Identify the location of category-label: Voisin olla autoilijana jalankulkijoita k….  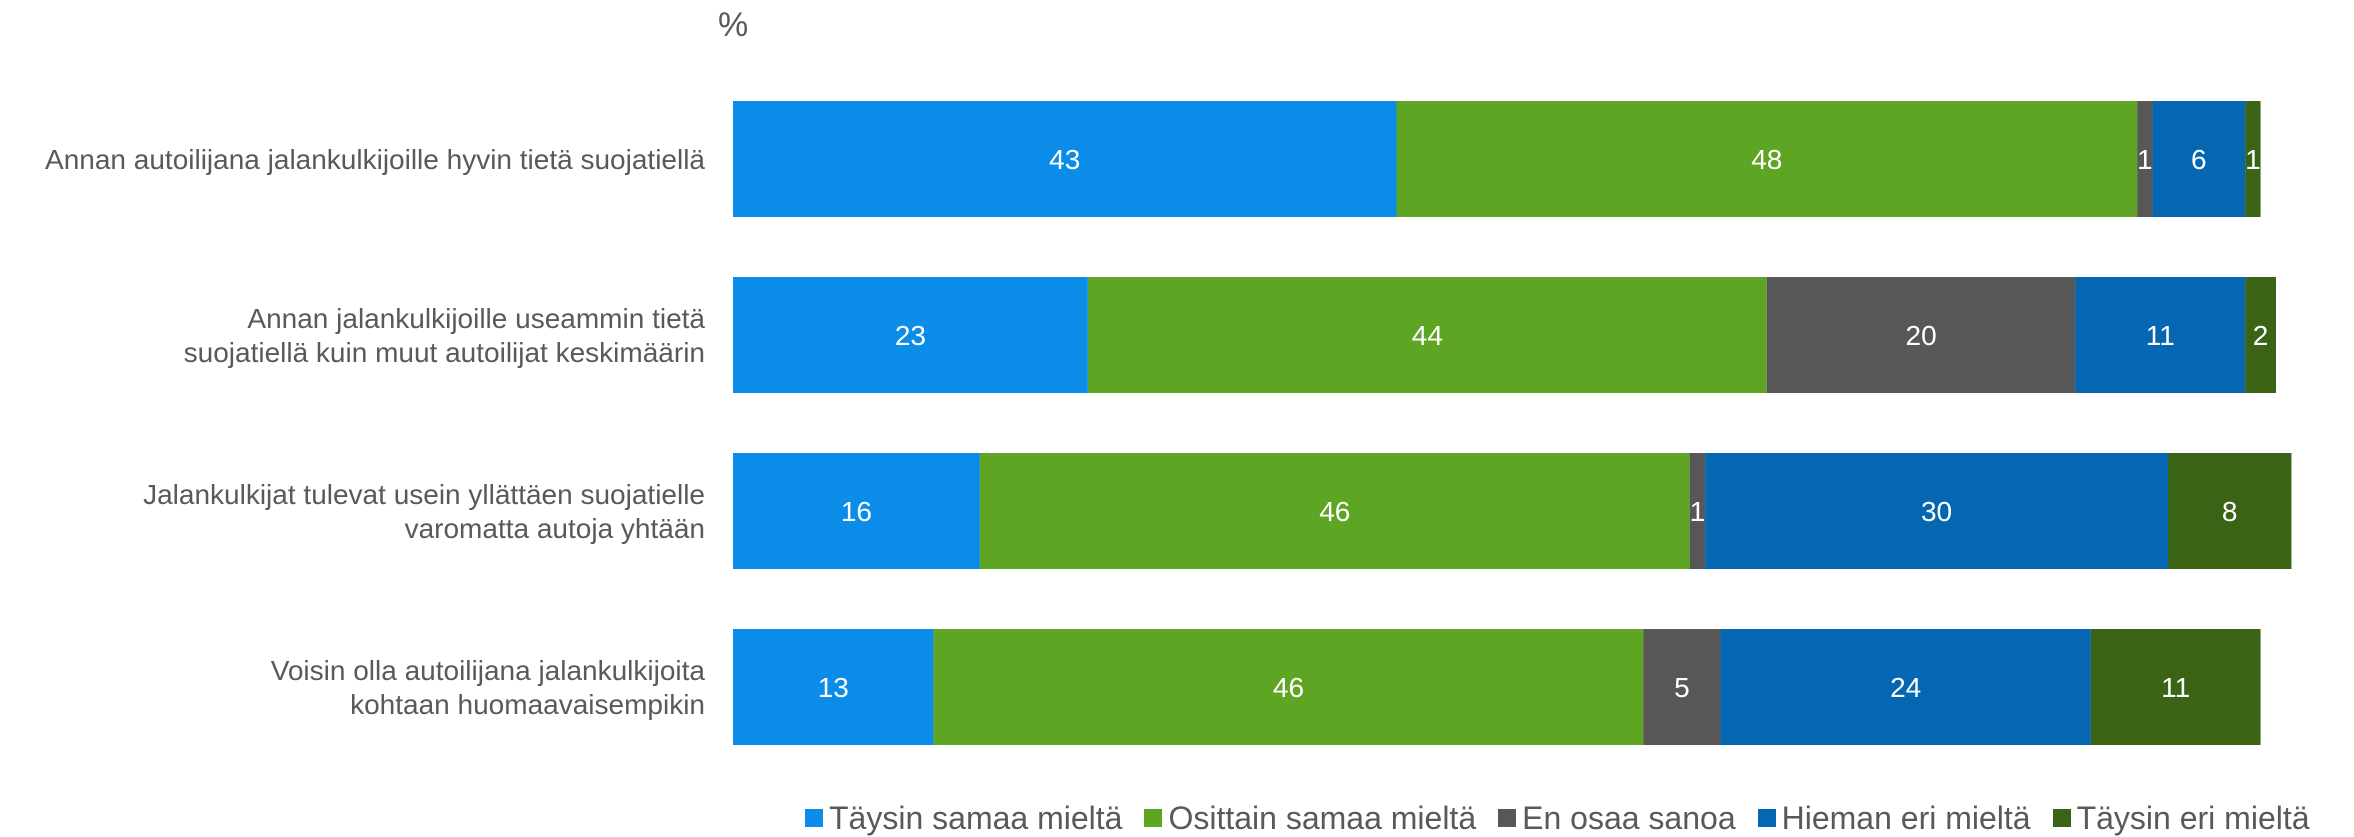
(488, 687).